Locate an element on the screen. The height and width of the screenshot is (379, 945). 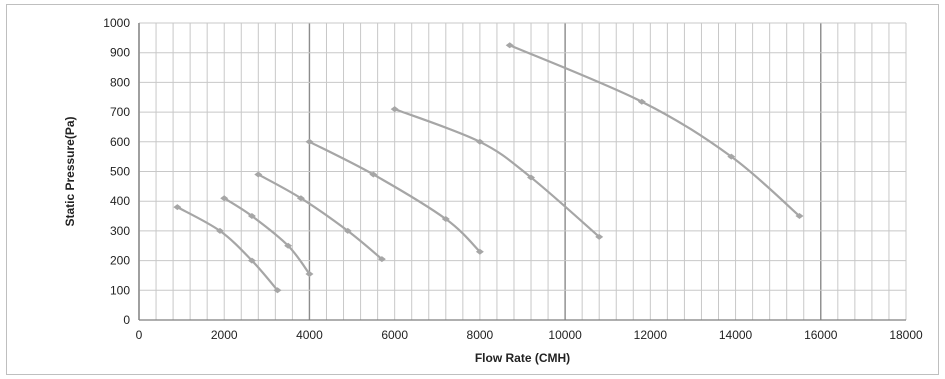
x-tick-label: 10000 is located at coordinates (565, 335).